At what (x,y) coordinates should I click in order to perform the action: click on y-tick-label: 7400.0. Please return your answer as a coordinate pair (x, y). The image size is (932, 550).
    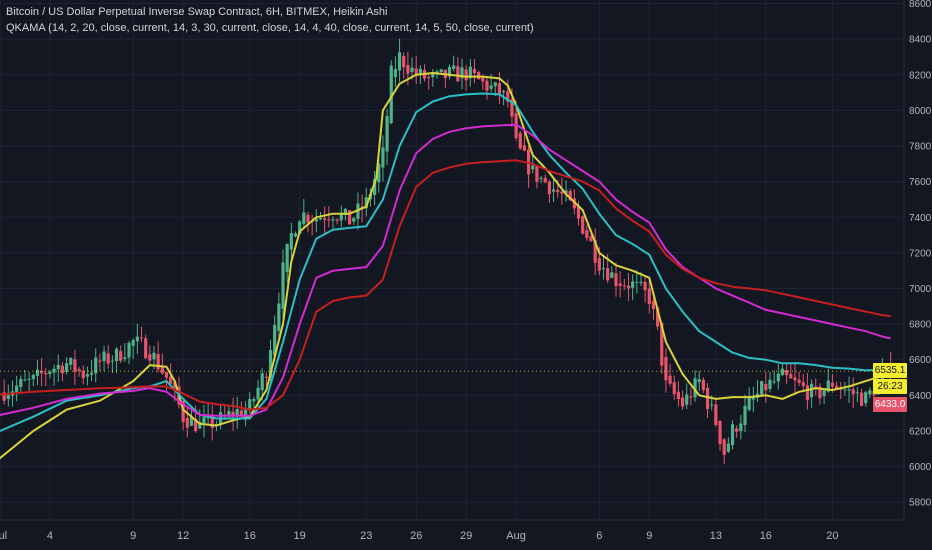
    Looking at the image, I should click on (920, 218).